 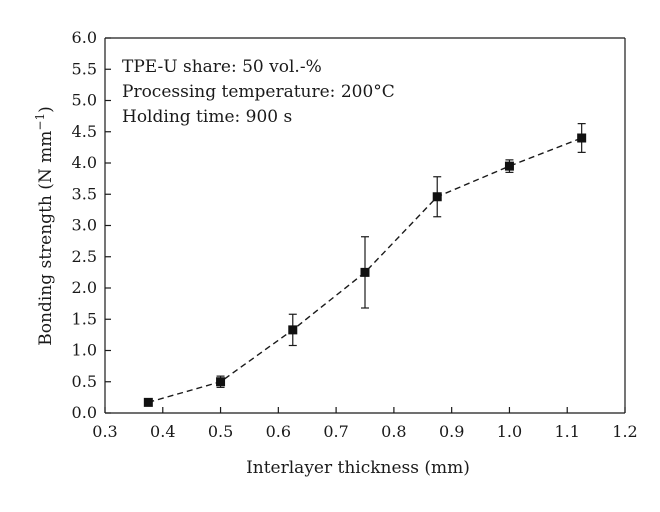 I want to click on x-tick-label: 1.1, so click(x=566, y=431).